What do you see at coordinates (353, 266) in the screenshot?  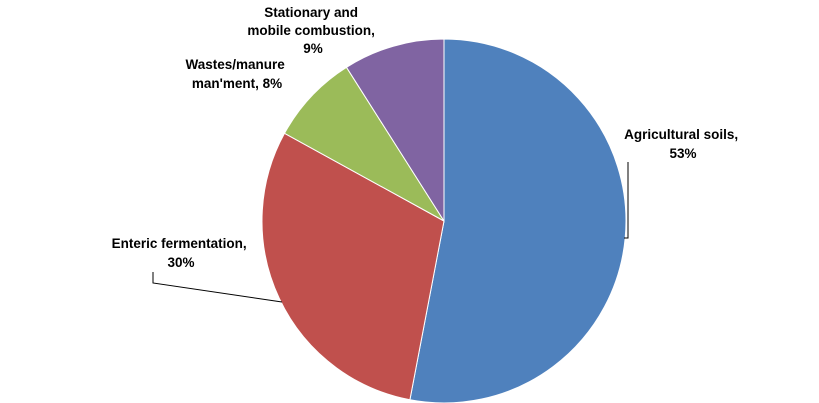 I see `pie-slice-enteric-fermentation` at bounding box center [353, 266].